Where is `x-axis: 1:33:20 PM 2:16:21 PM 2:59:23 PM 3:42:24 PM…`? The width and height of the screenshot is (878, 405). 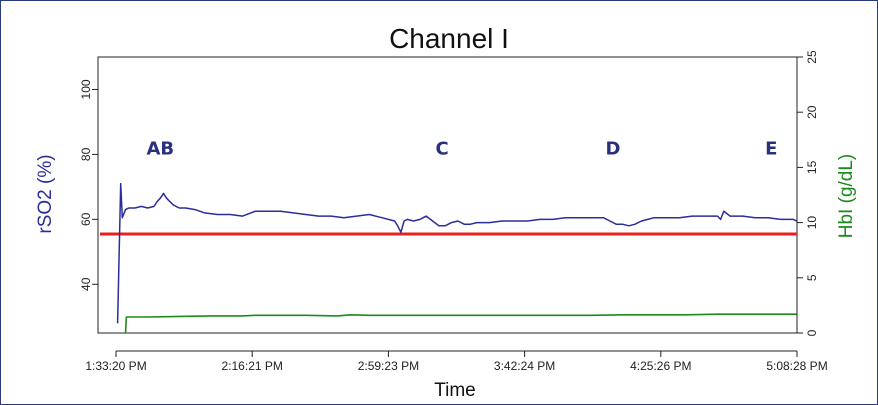 x-axis: 1:33:20 PM 2:16:21 PM 2:59:23 PM 3:42:24 PM… is located at coordinates (456, 361).